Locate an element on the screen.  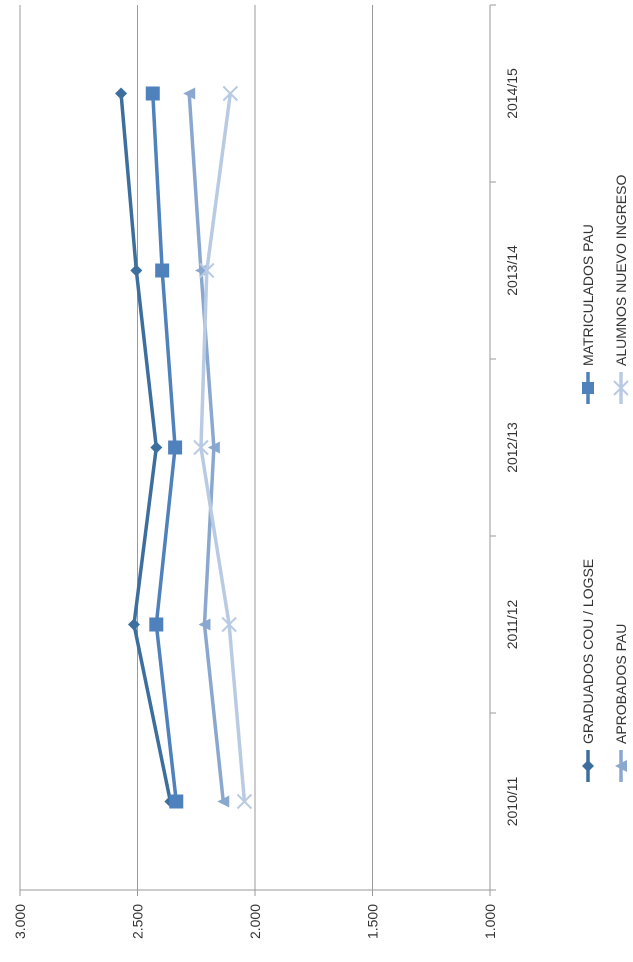
value-tick-label: 2.000 is located at coordinates (255, 921).